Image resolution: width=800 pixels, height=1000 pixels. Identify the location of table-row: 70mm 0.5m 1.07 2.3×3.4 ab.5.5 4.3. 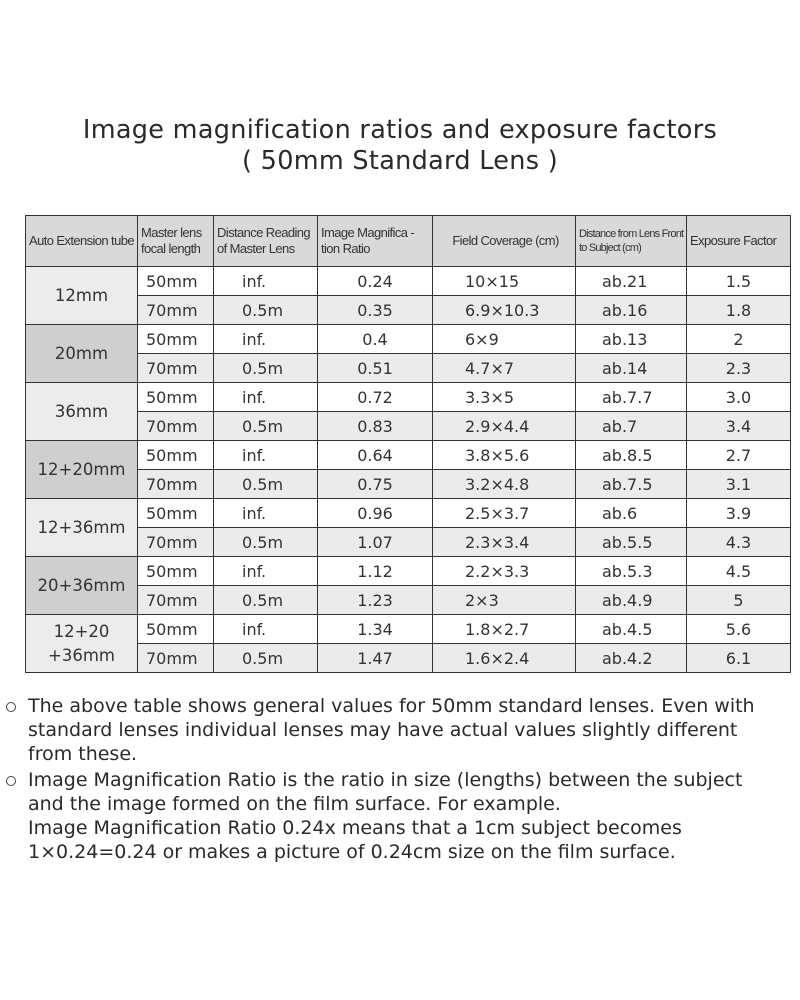
(408, 542).